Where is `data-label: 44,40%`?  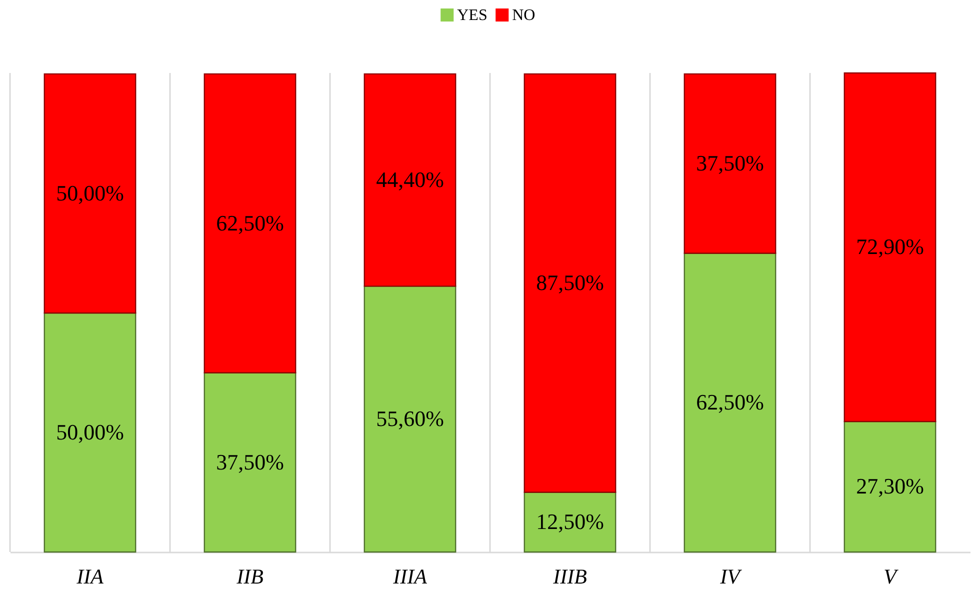 data-label: 44,40% is located at coordinates (410, 179).